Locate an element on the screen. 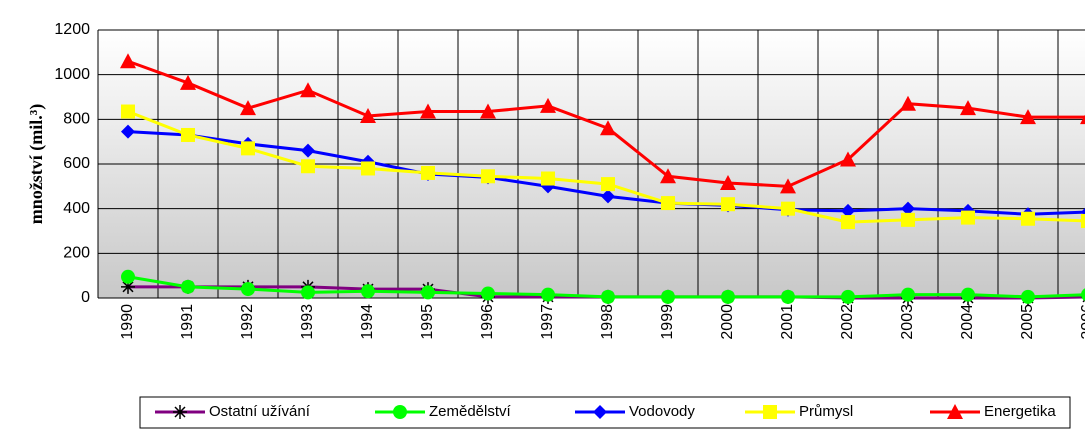 This screenshot has width=1085, height=430. y-tick-label: 200 is located at coordinates (76, 253).